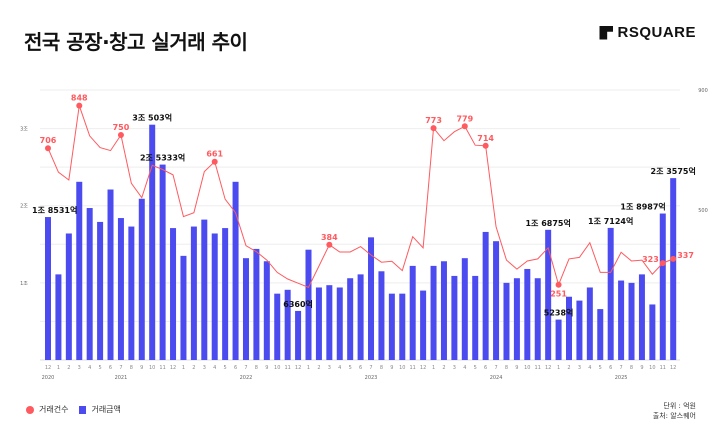 The width and height of the screenshot is (720, 441). Describe the element at coordinates (298, 304) in the screenshot. I see `bar-value-label: 6360억` at that location.